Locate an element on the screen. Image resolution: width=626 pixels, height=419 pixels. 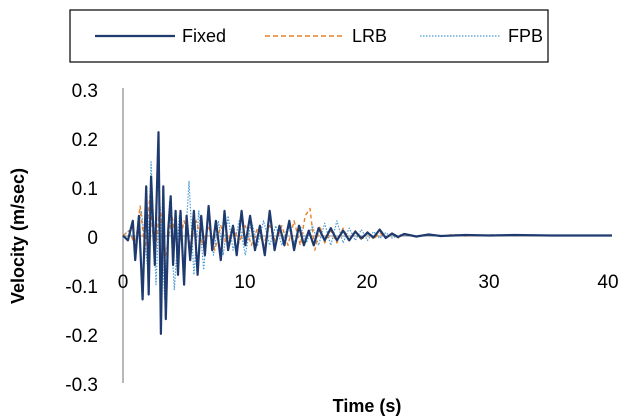
x-tick-label: 20 is located at coordinates (366, 282).